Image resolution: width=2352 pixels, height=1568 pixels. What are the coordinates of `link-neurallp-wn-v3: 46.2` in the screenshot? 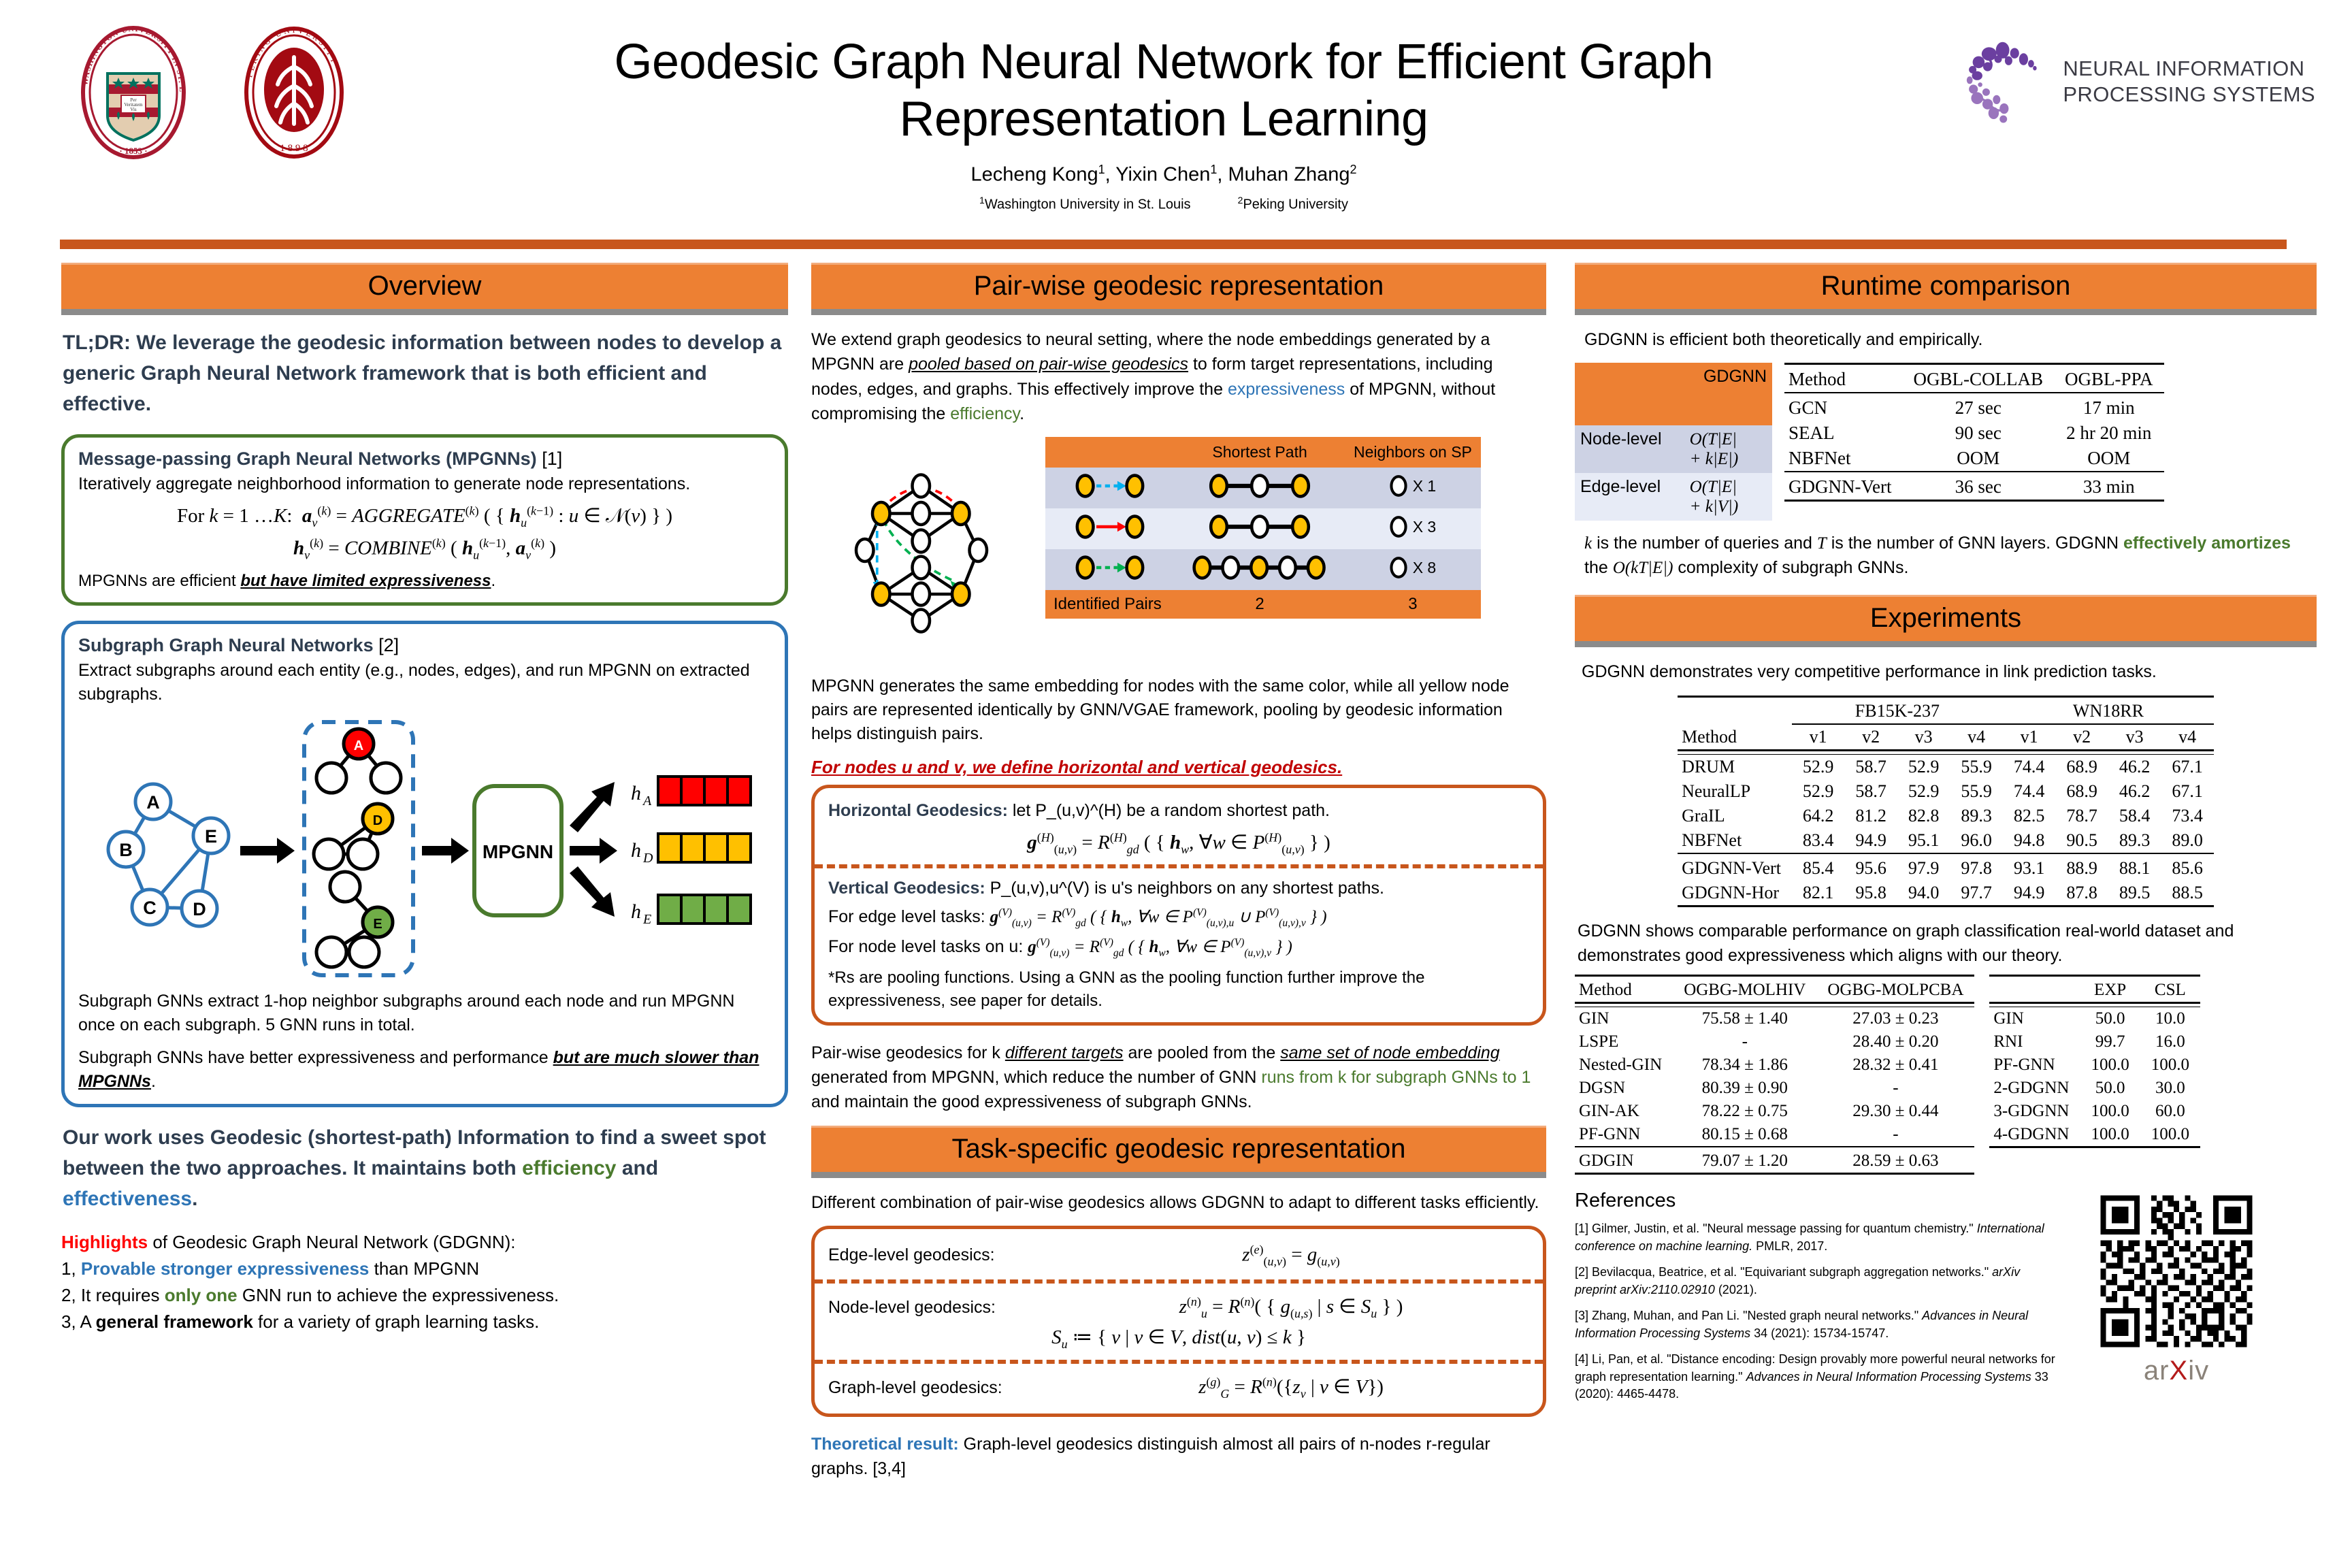 It's located at (2135, 791).